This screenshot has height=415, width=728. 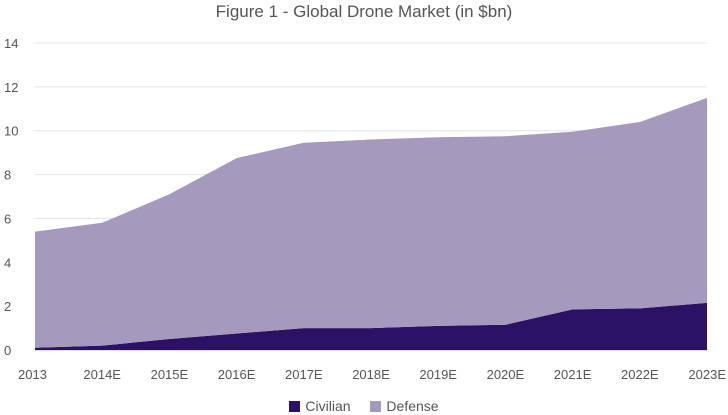 What do you see at coordinates (364, 11) in the screenshot?
I see `chart-title: Figure 1 - Global Drone Market (in $bn)` at bounding box center [364, 11].